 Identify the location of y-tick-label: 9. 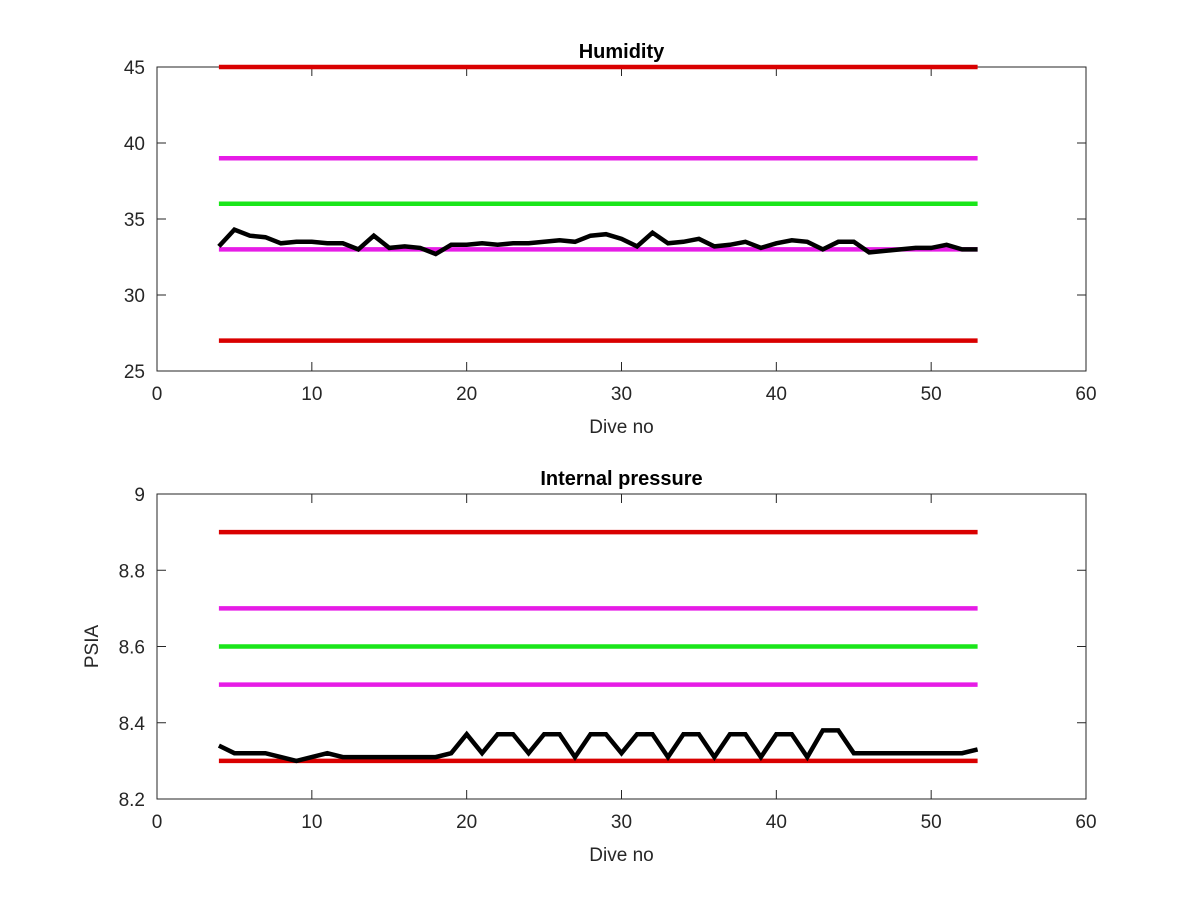
(139, 495).